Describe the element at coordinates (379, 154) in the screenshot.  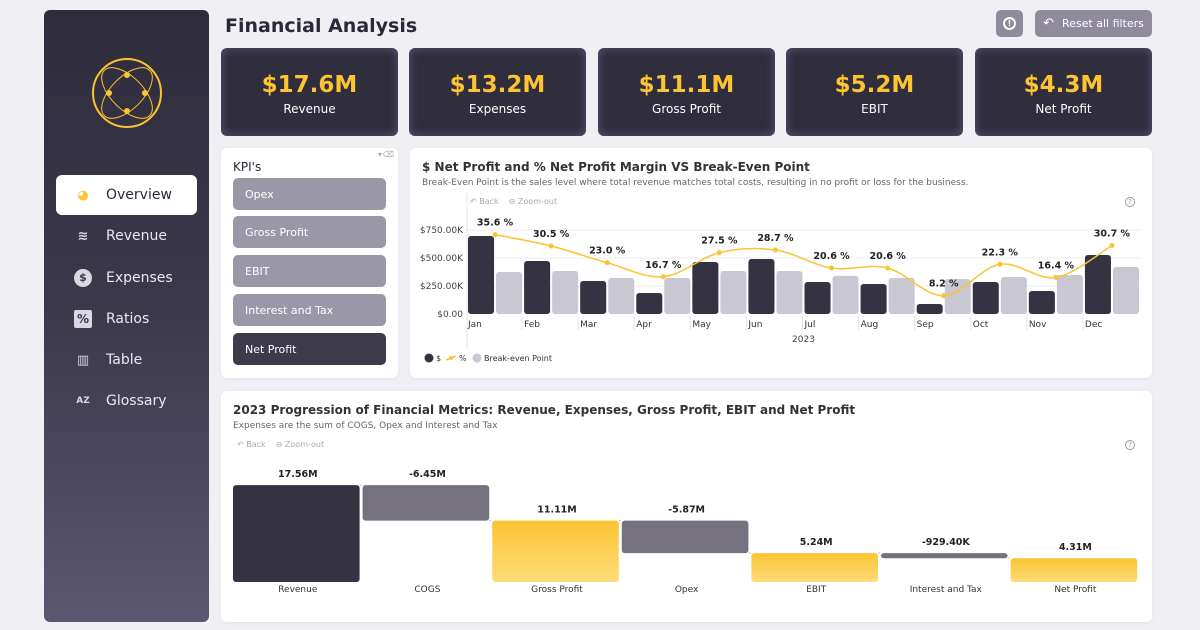
I see `filter-icon: ▾` at that location.